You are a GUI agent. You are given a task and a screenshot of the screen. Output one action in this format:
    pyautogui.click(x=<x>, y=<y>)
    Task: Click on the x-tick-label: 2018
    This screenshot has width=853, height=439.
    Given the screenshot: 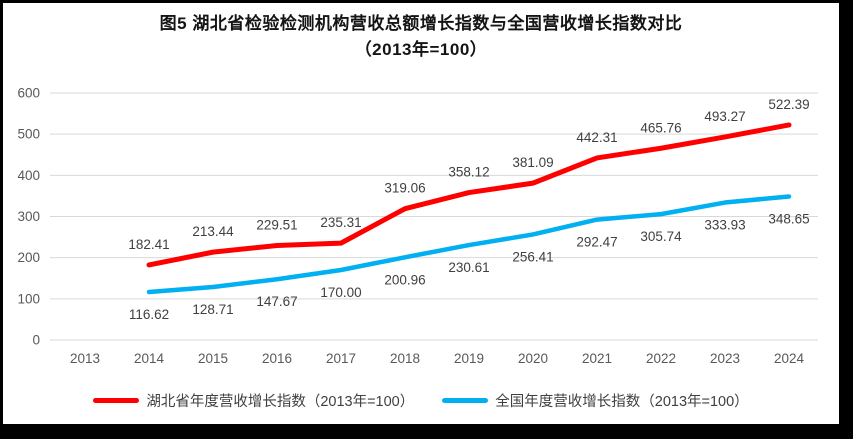 What is the action you would take?
    pyautogui.click(x=405, y=358)
    